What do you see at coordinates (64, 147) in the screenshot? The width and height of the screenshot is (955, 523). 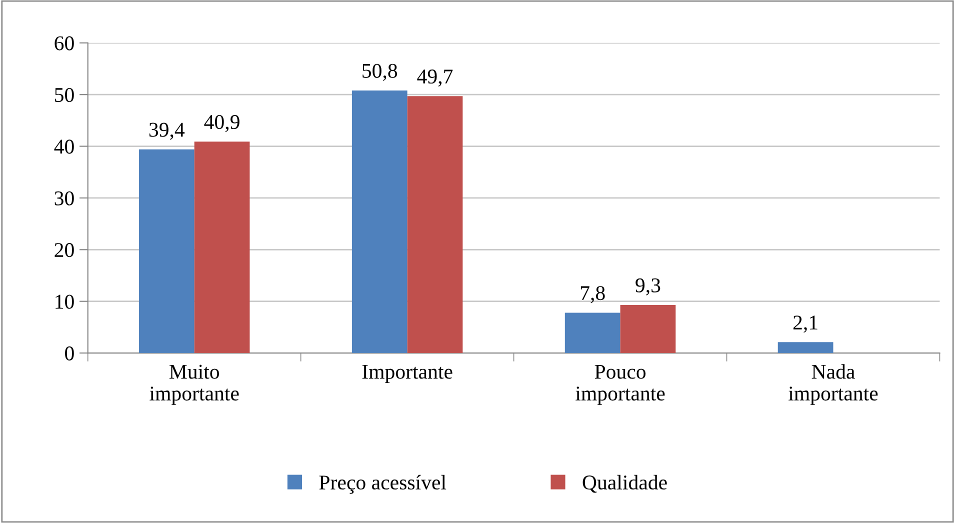 I see `y-tick-label: 40` at bounding box center [64, 147].